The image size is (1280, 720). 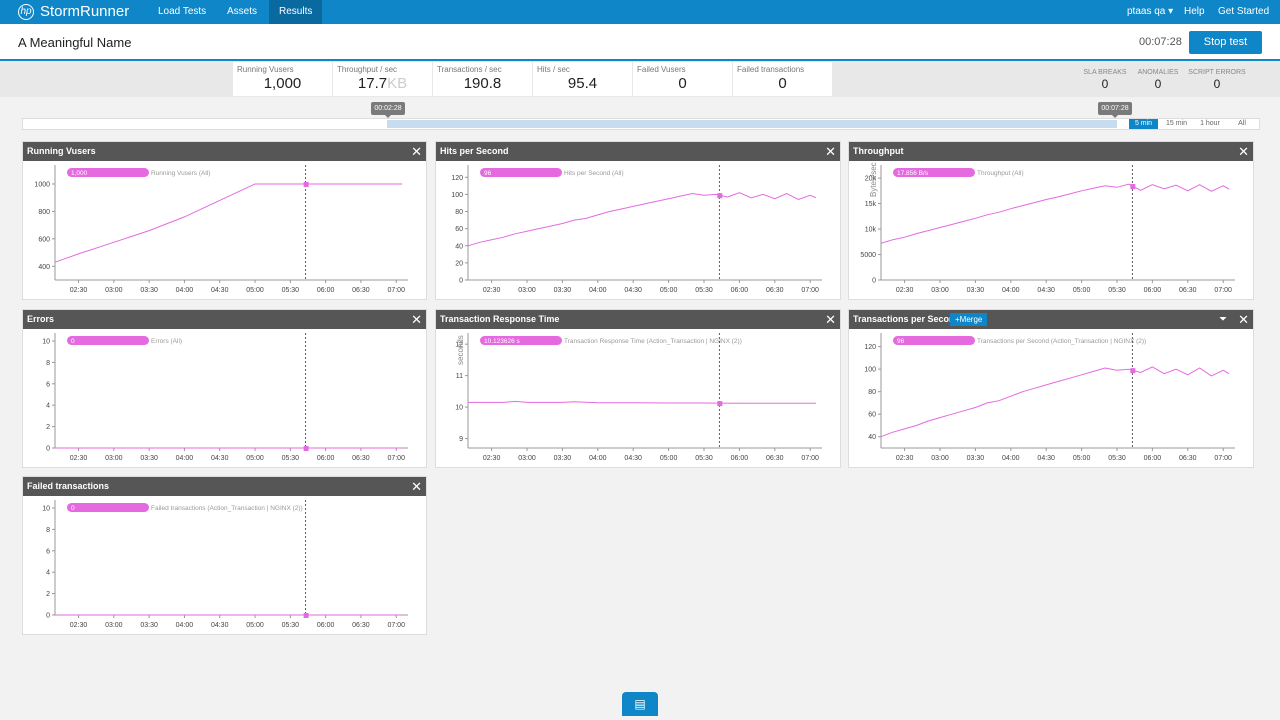 What do you see at coordinates (182, 11) in the screenshot?
I see `nav-load-tests: Load Tests` at bounding box center [182, 11].